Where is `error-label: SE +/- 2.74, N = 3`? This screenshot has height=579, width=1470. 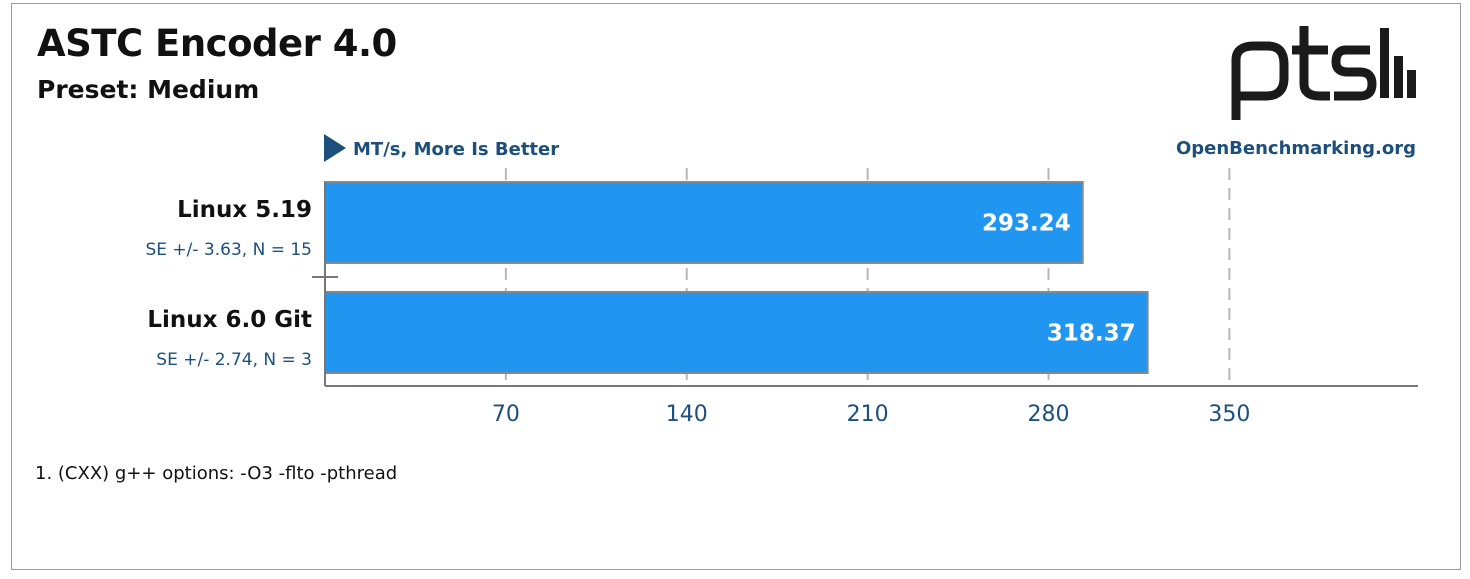
error-label: SE +/- 2.74, N = 3 is located at coordinates (234, 360).